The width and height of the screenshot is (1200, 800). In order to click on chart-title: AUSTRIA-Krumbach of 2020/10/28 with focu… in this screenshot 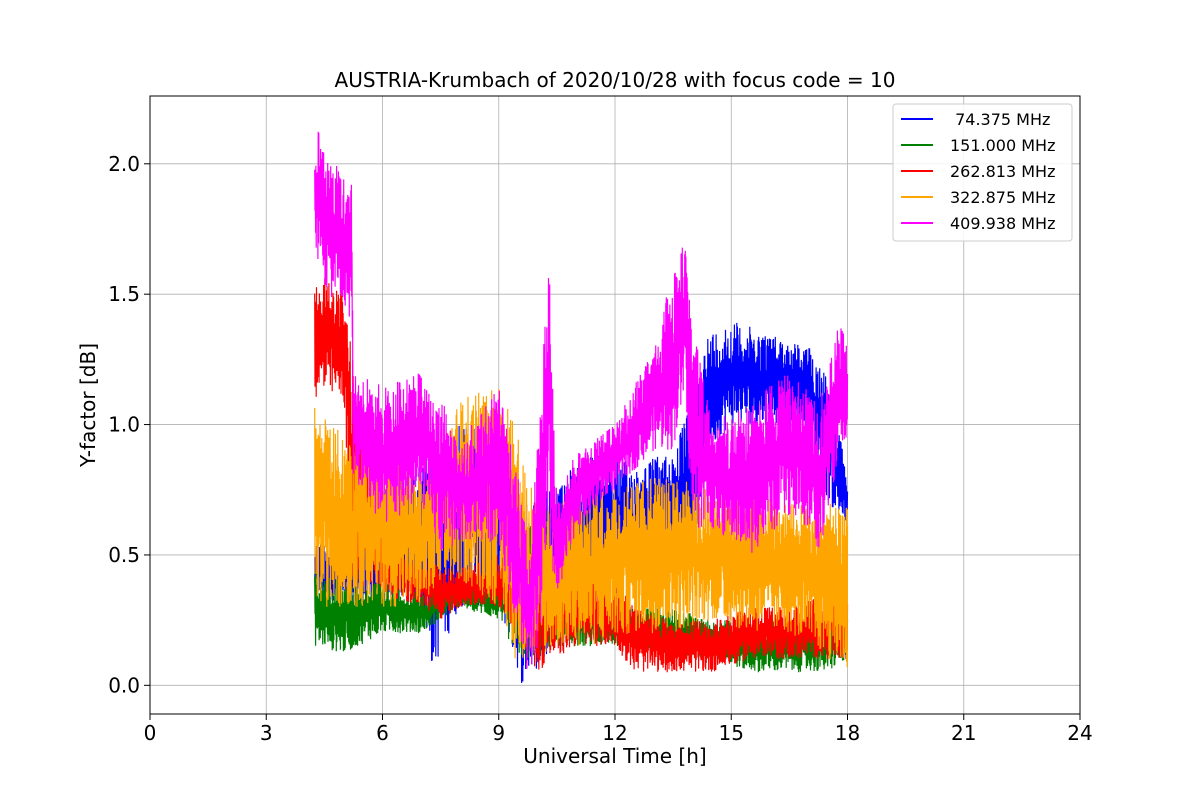, I will do `click(615, 80)`.